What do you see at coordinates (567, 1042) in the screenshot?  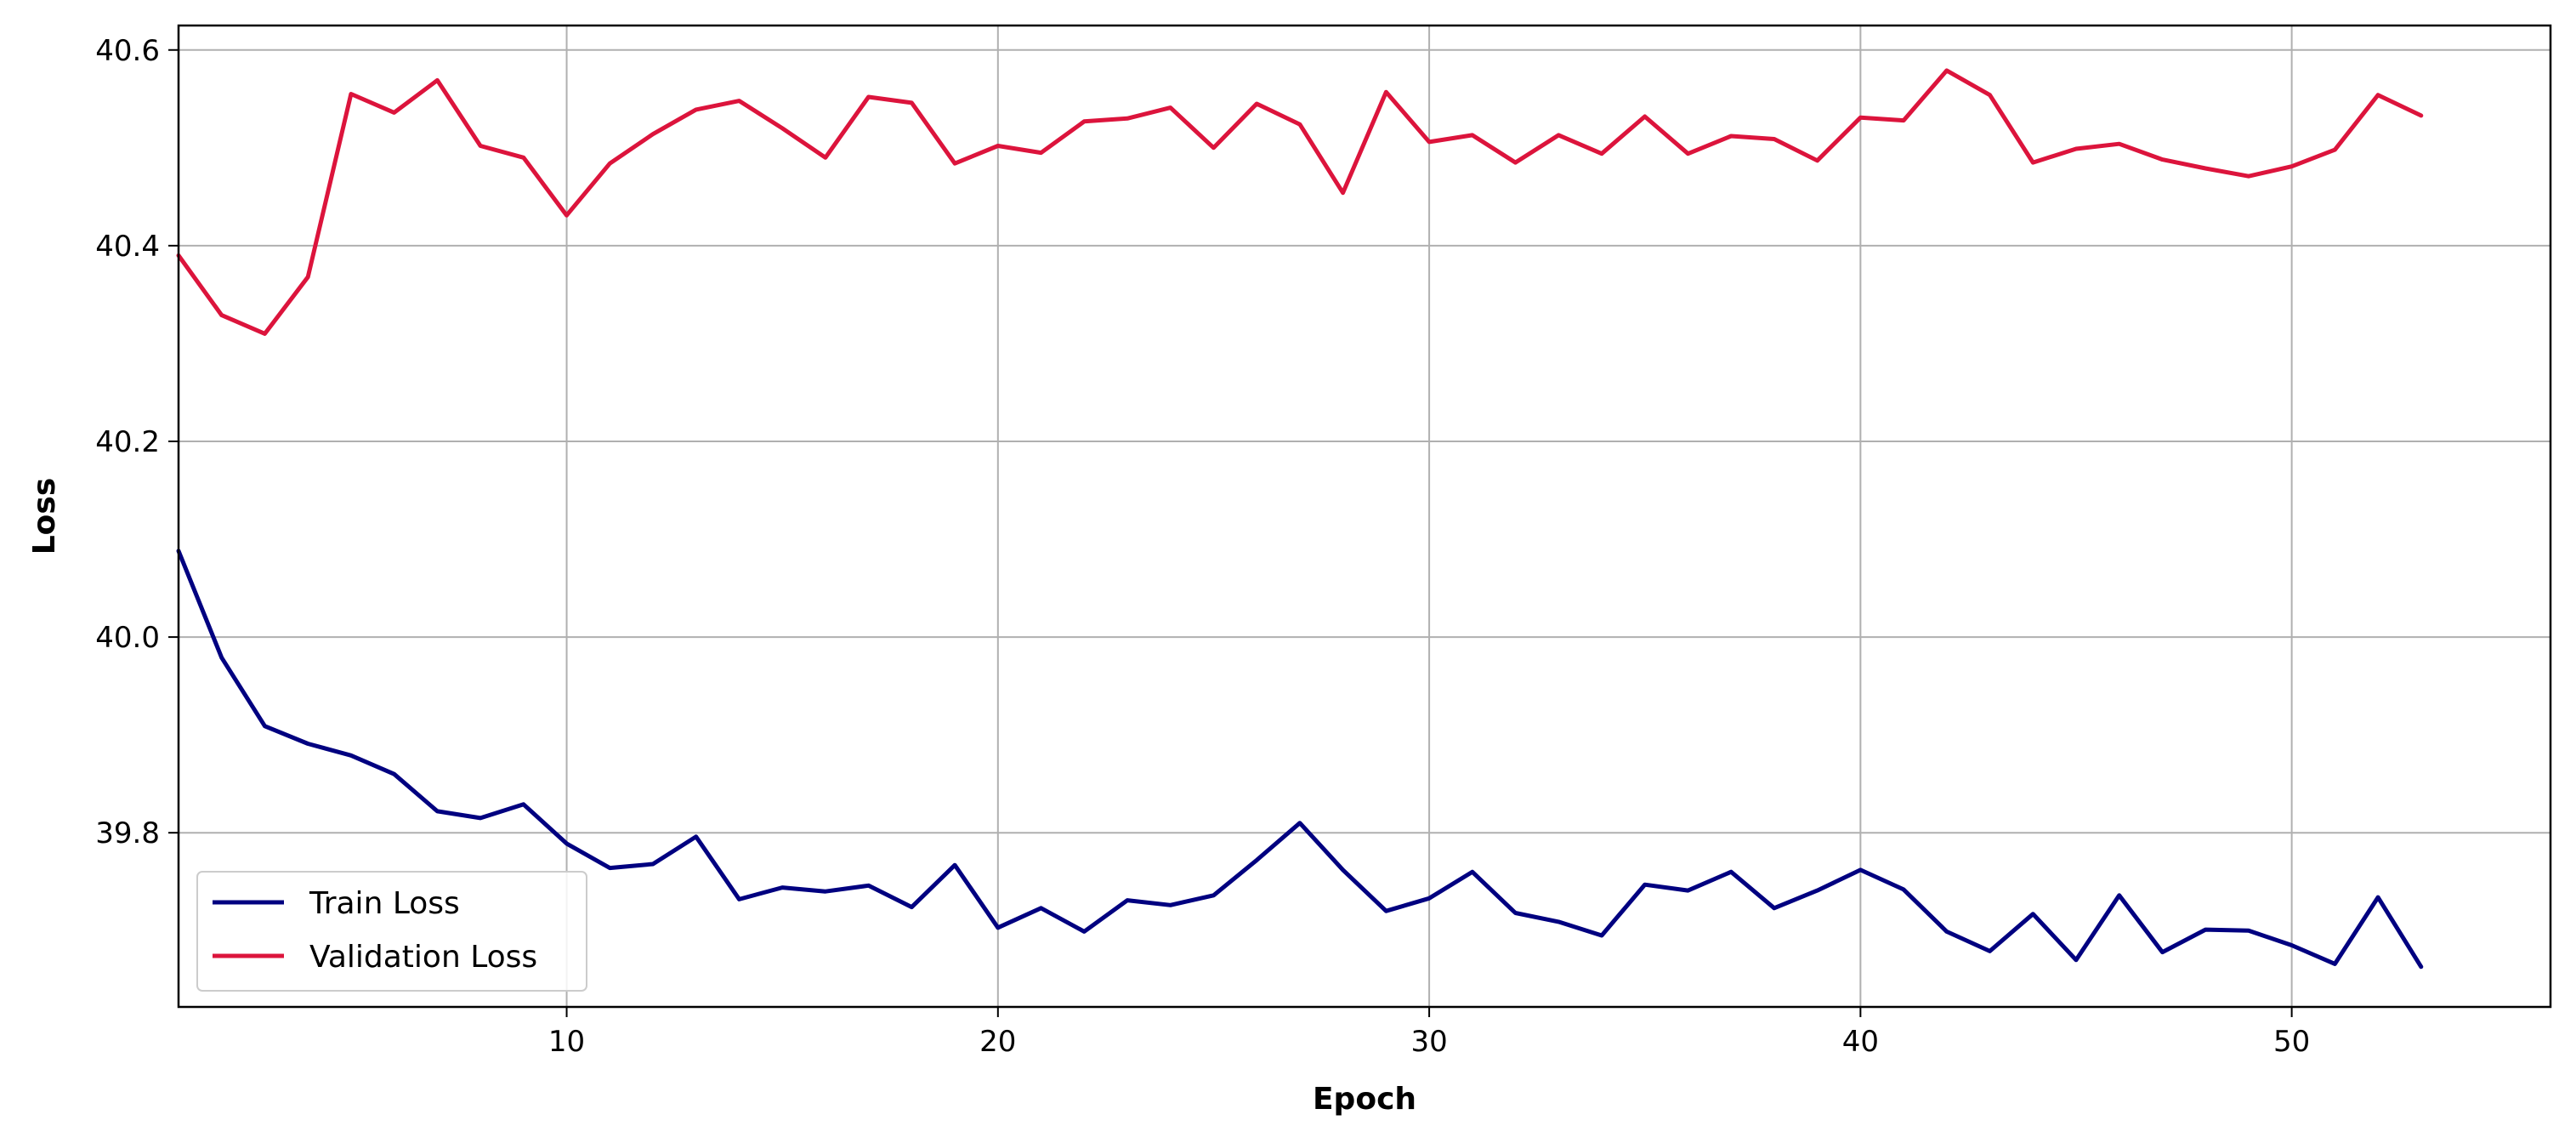 I see `x-tick-label: 10` at bounding box center [567, 1042].